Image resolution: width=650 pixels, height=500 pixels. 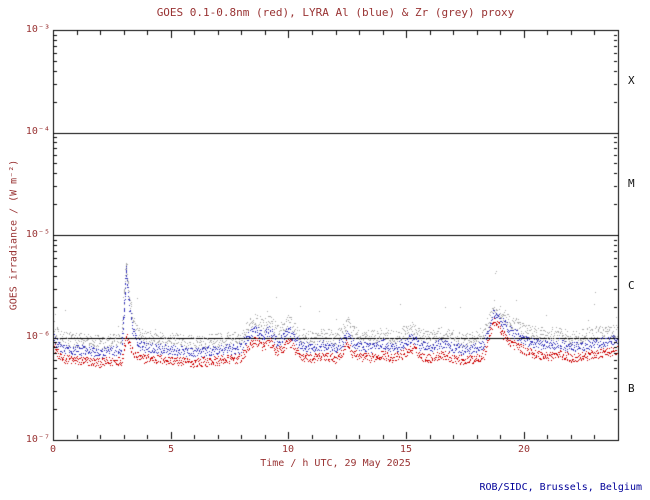 What do you see at coordinates (560, 487) in the screenshot?
I see `credit-text: ROB/SIDC, Brussels, Belgium` at bounding box center [560, 487].